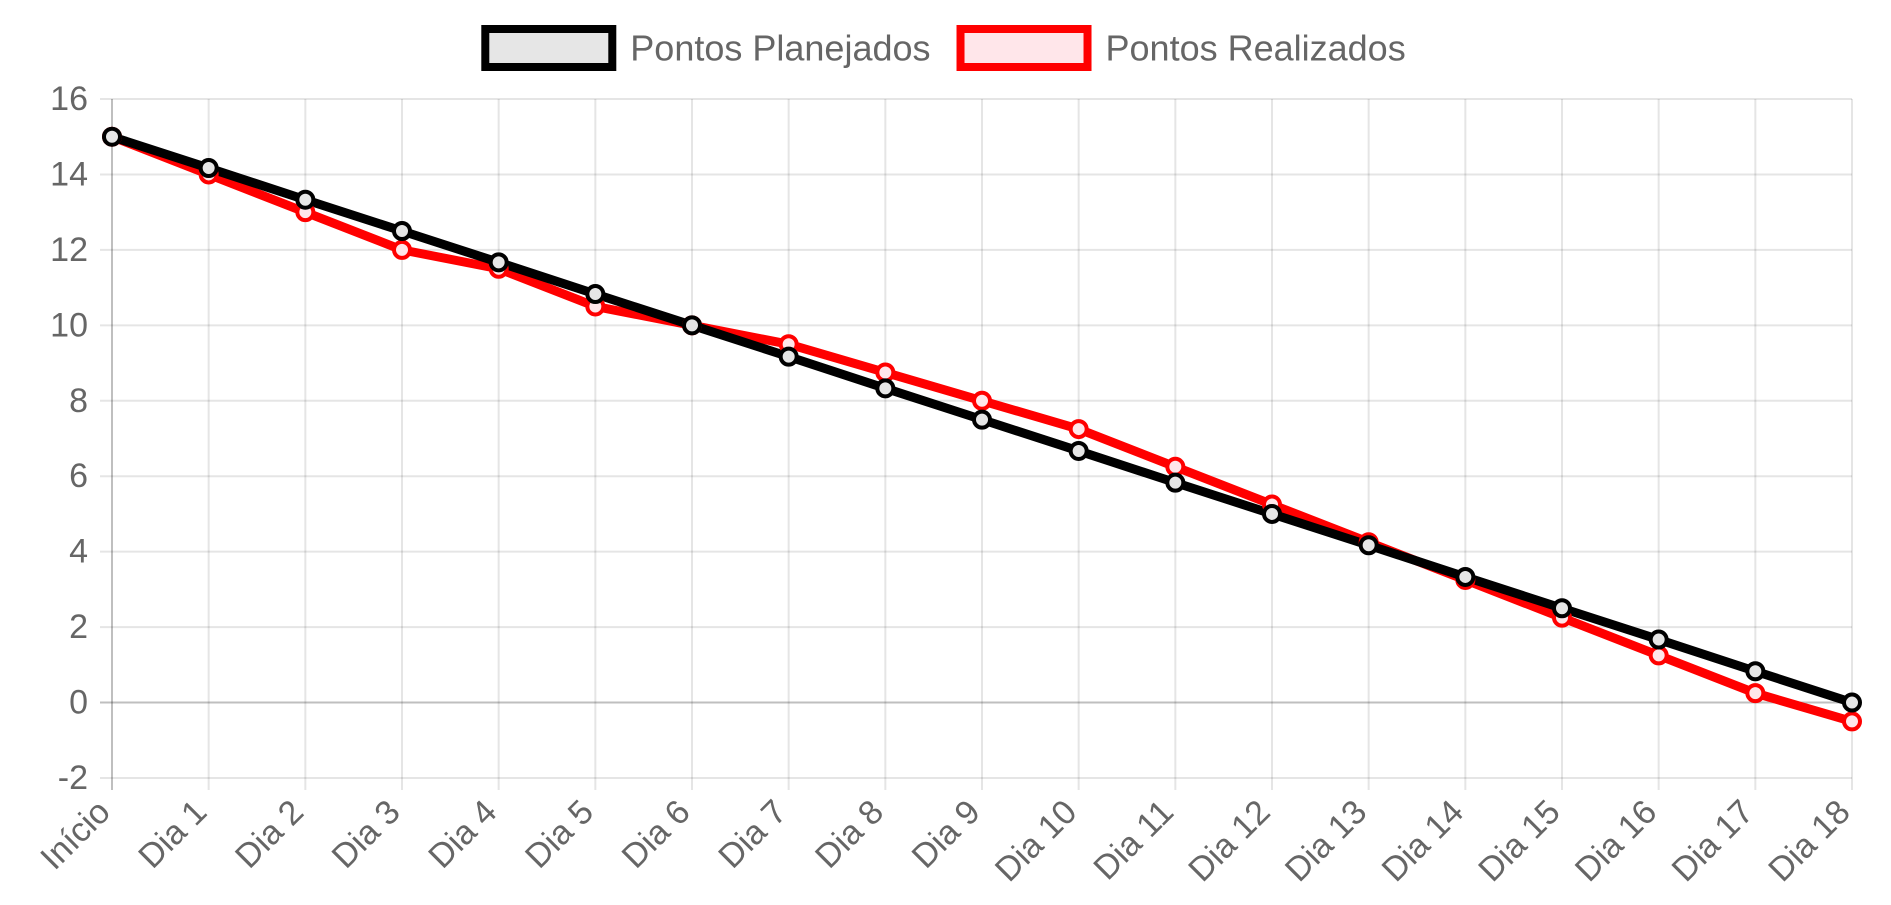  I want to click on x-tick-label: Dia 9, so click(946, 834).